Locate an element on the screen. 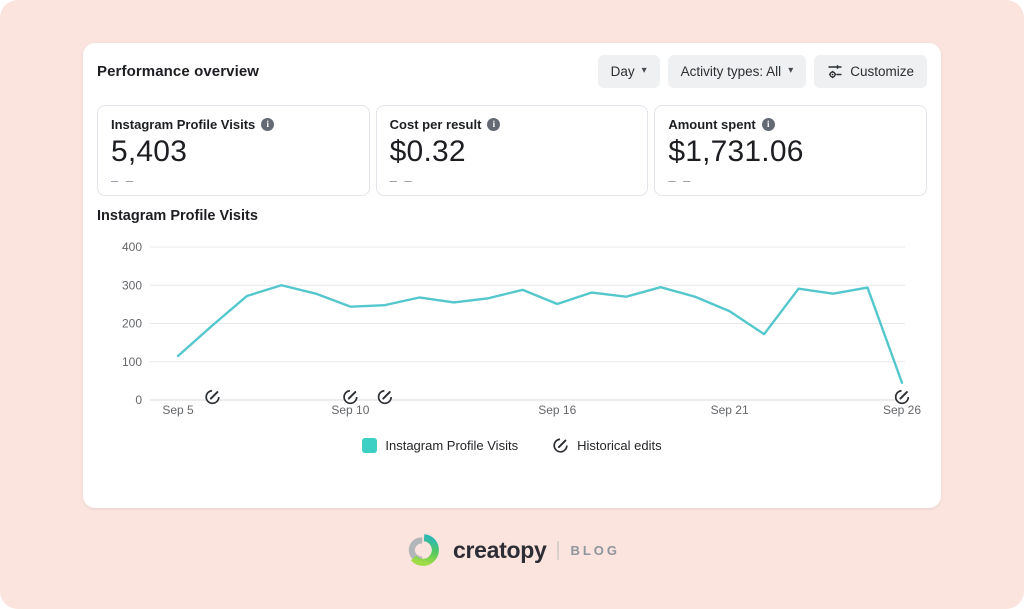 This screenshot has height=609, width=1024. activity-types-dropdown: Activity types: All ▾ is located at coordinates (737, 71).